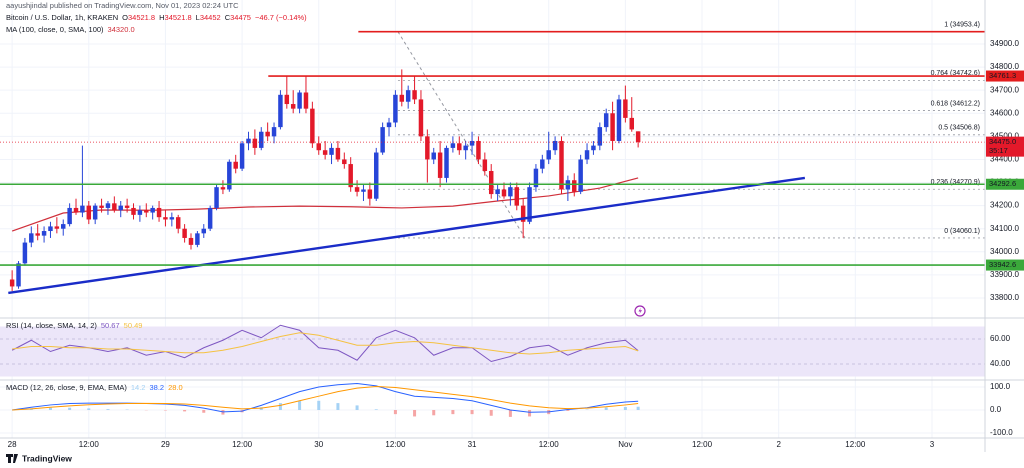  I want to click on rsi-line, so click(325, 343).